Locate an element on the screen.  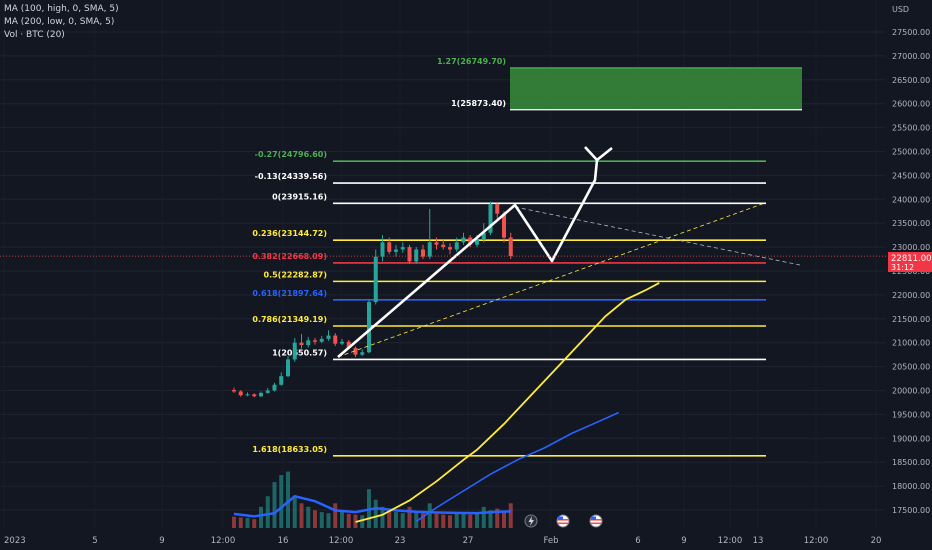
fib-level-label: 1(20650.57) is located at coordinates (299, 352).